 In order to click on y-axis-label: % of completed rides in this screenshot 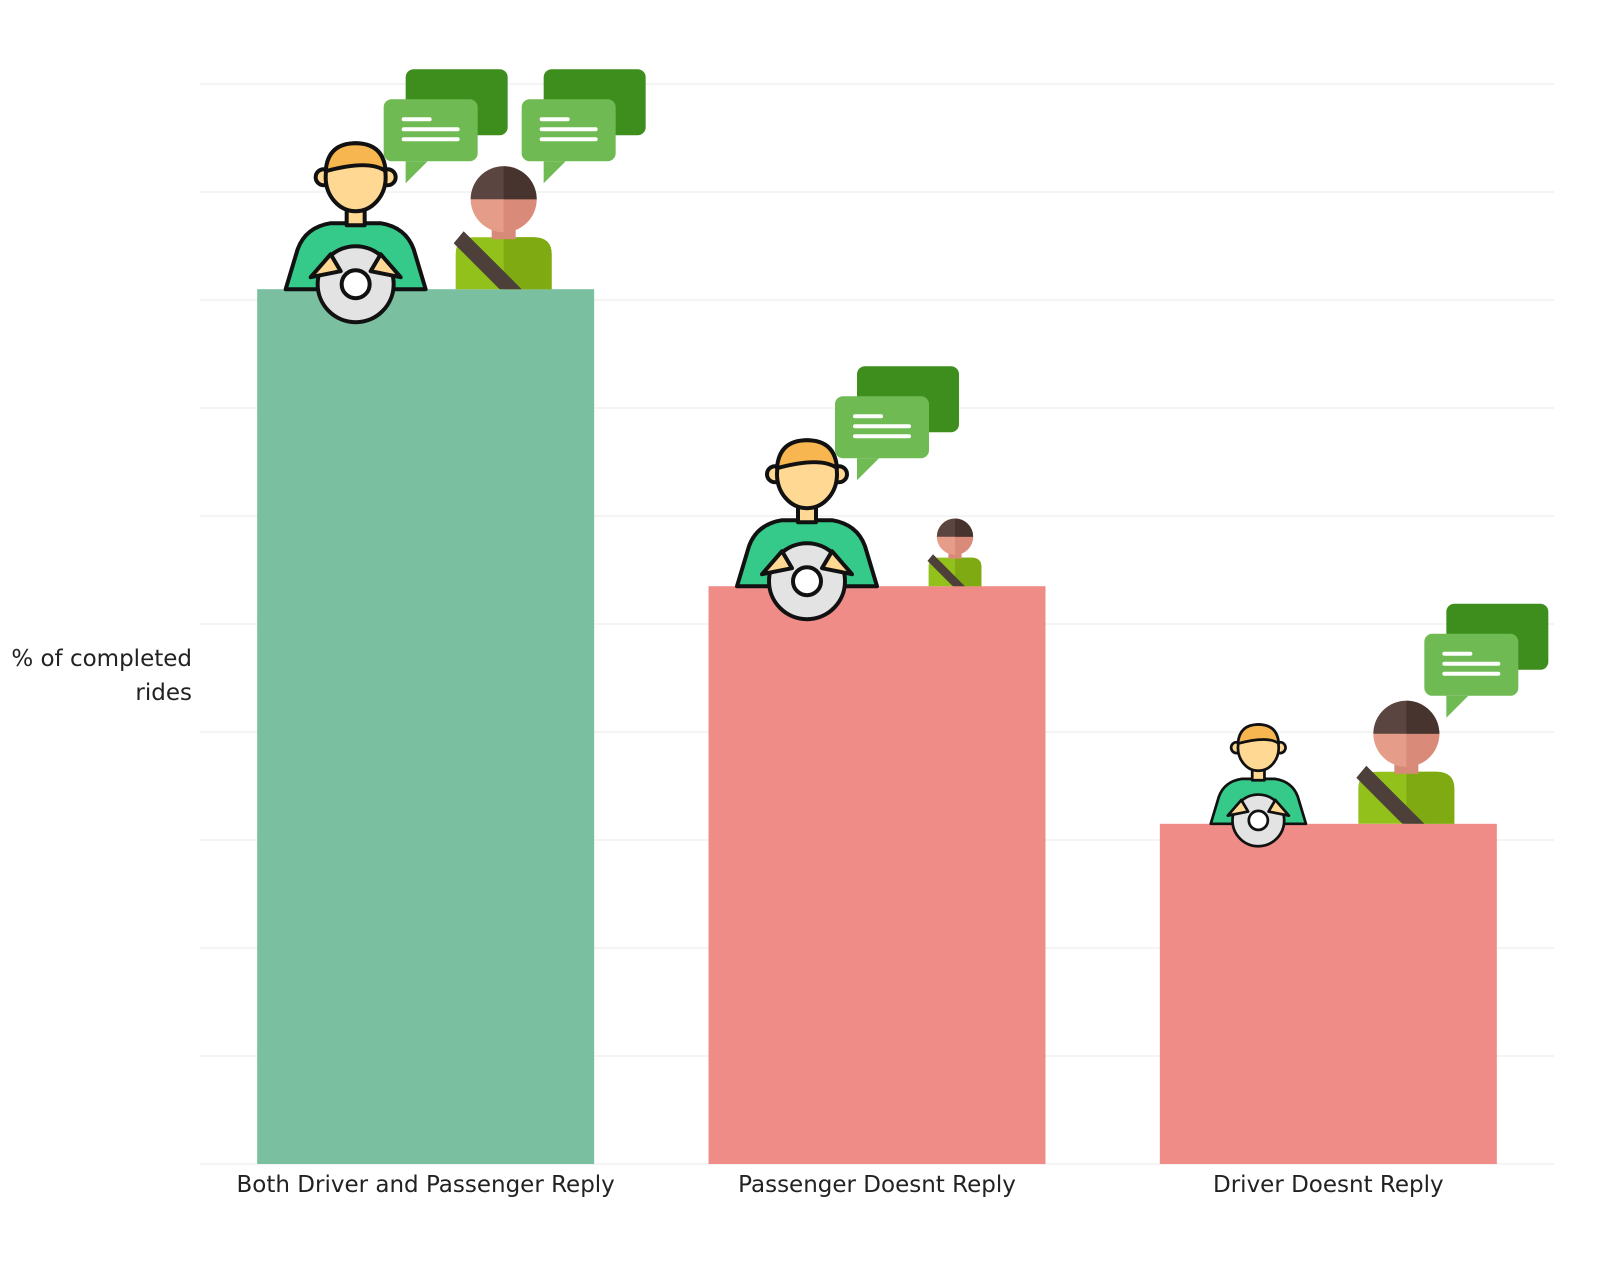, I will do `click(96, 676)`.